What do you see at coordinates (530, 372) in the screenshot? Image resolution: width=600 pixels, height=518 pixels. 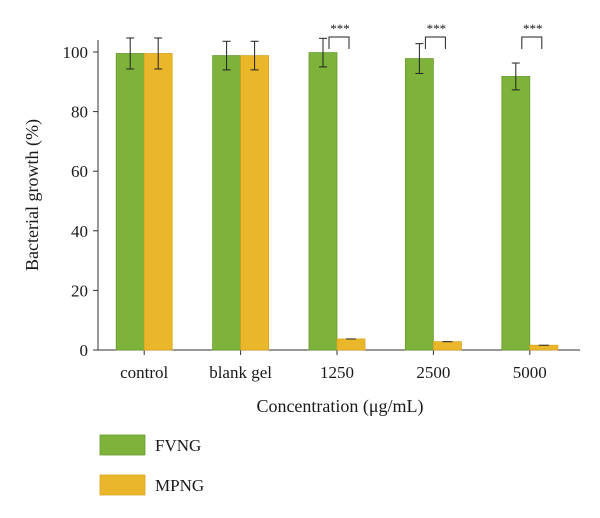 I see `x-tick-label: 5000` at bounding box center [530, 372].